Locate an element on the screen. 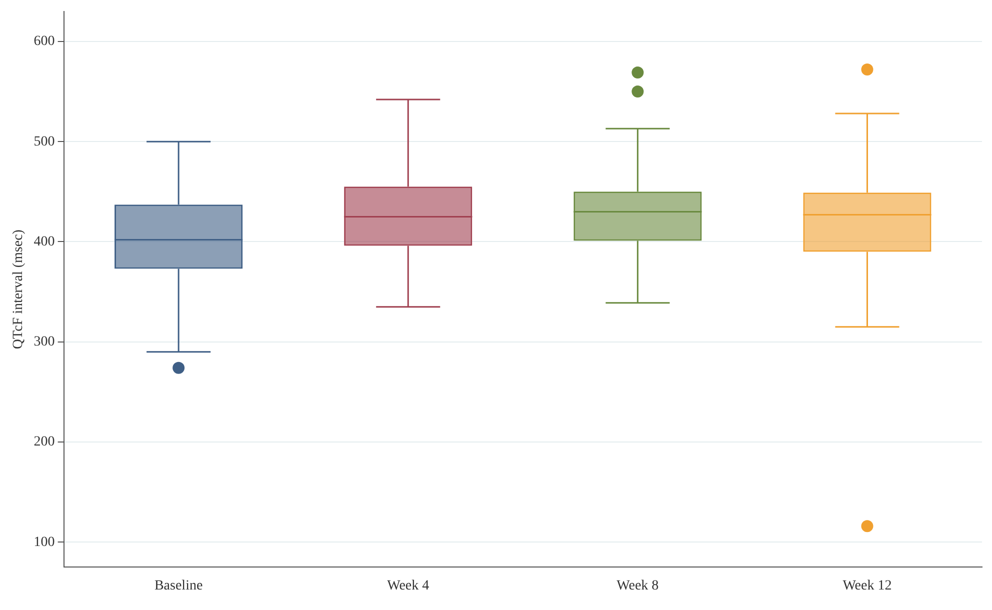 This screenshot has height=610, width=992. x-tick-label: Week 12 is located at coordinates (867, 586).